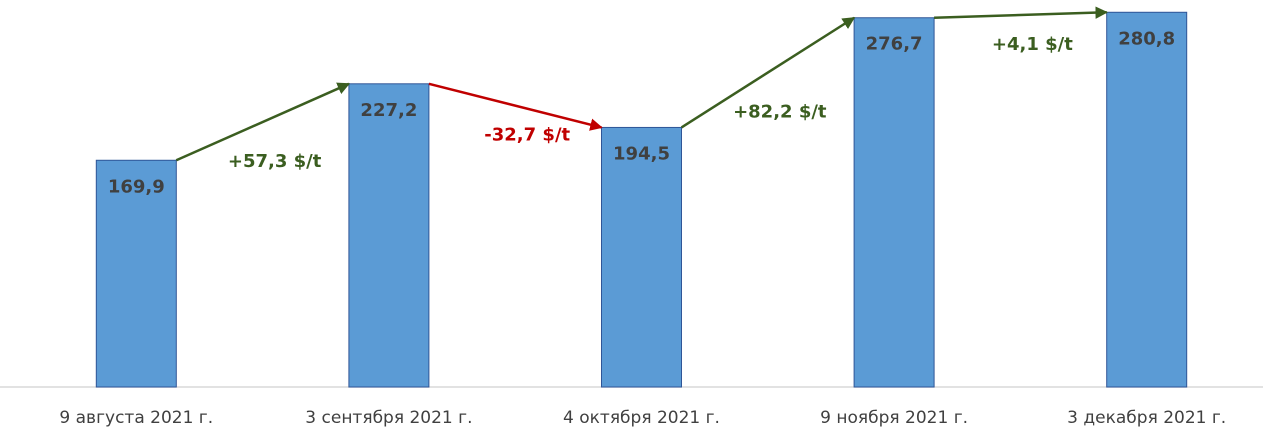  What do you see at coordinates (1032, 44) in the screenshot?
I see `change-label: +4,1 $/t` at bounding box center [1032, 44].